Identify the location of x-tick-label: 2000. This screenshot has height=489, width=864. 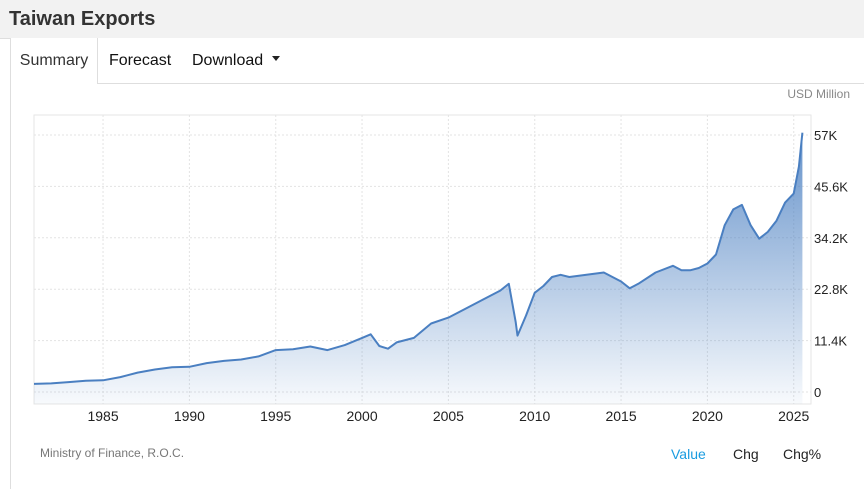
(361, 416).